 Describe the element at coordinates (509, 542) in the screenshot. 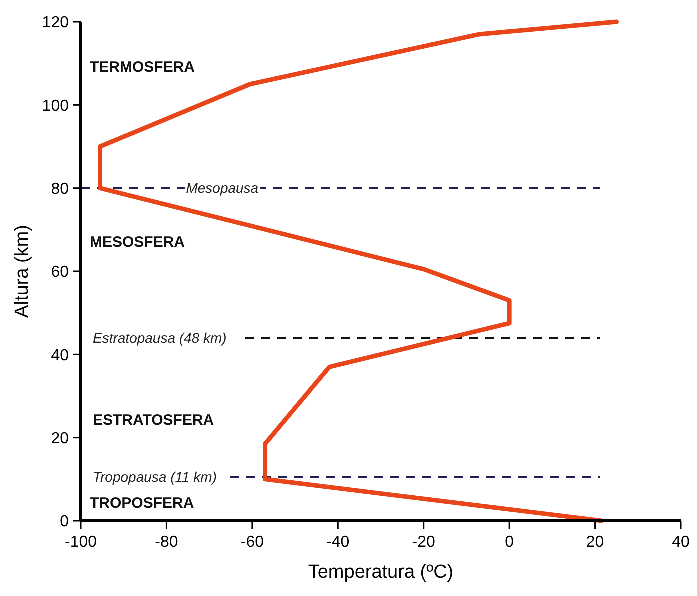

I see `x-tick-label: 0` at that location.